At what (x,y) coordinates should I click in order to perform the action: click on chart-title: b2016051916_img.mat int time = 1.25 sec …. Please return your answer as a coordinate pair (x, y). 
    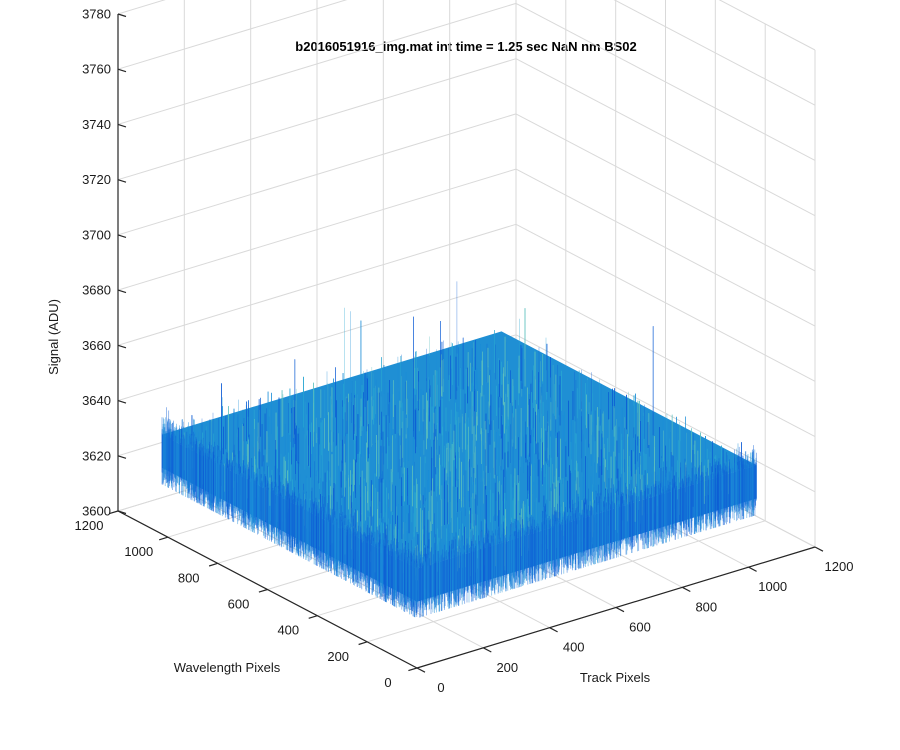
    Looking at the image, I should click on (465, 46).